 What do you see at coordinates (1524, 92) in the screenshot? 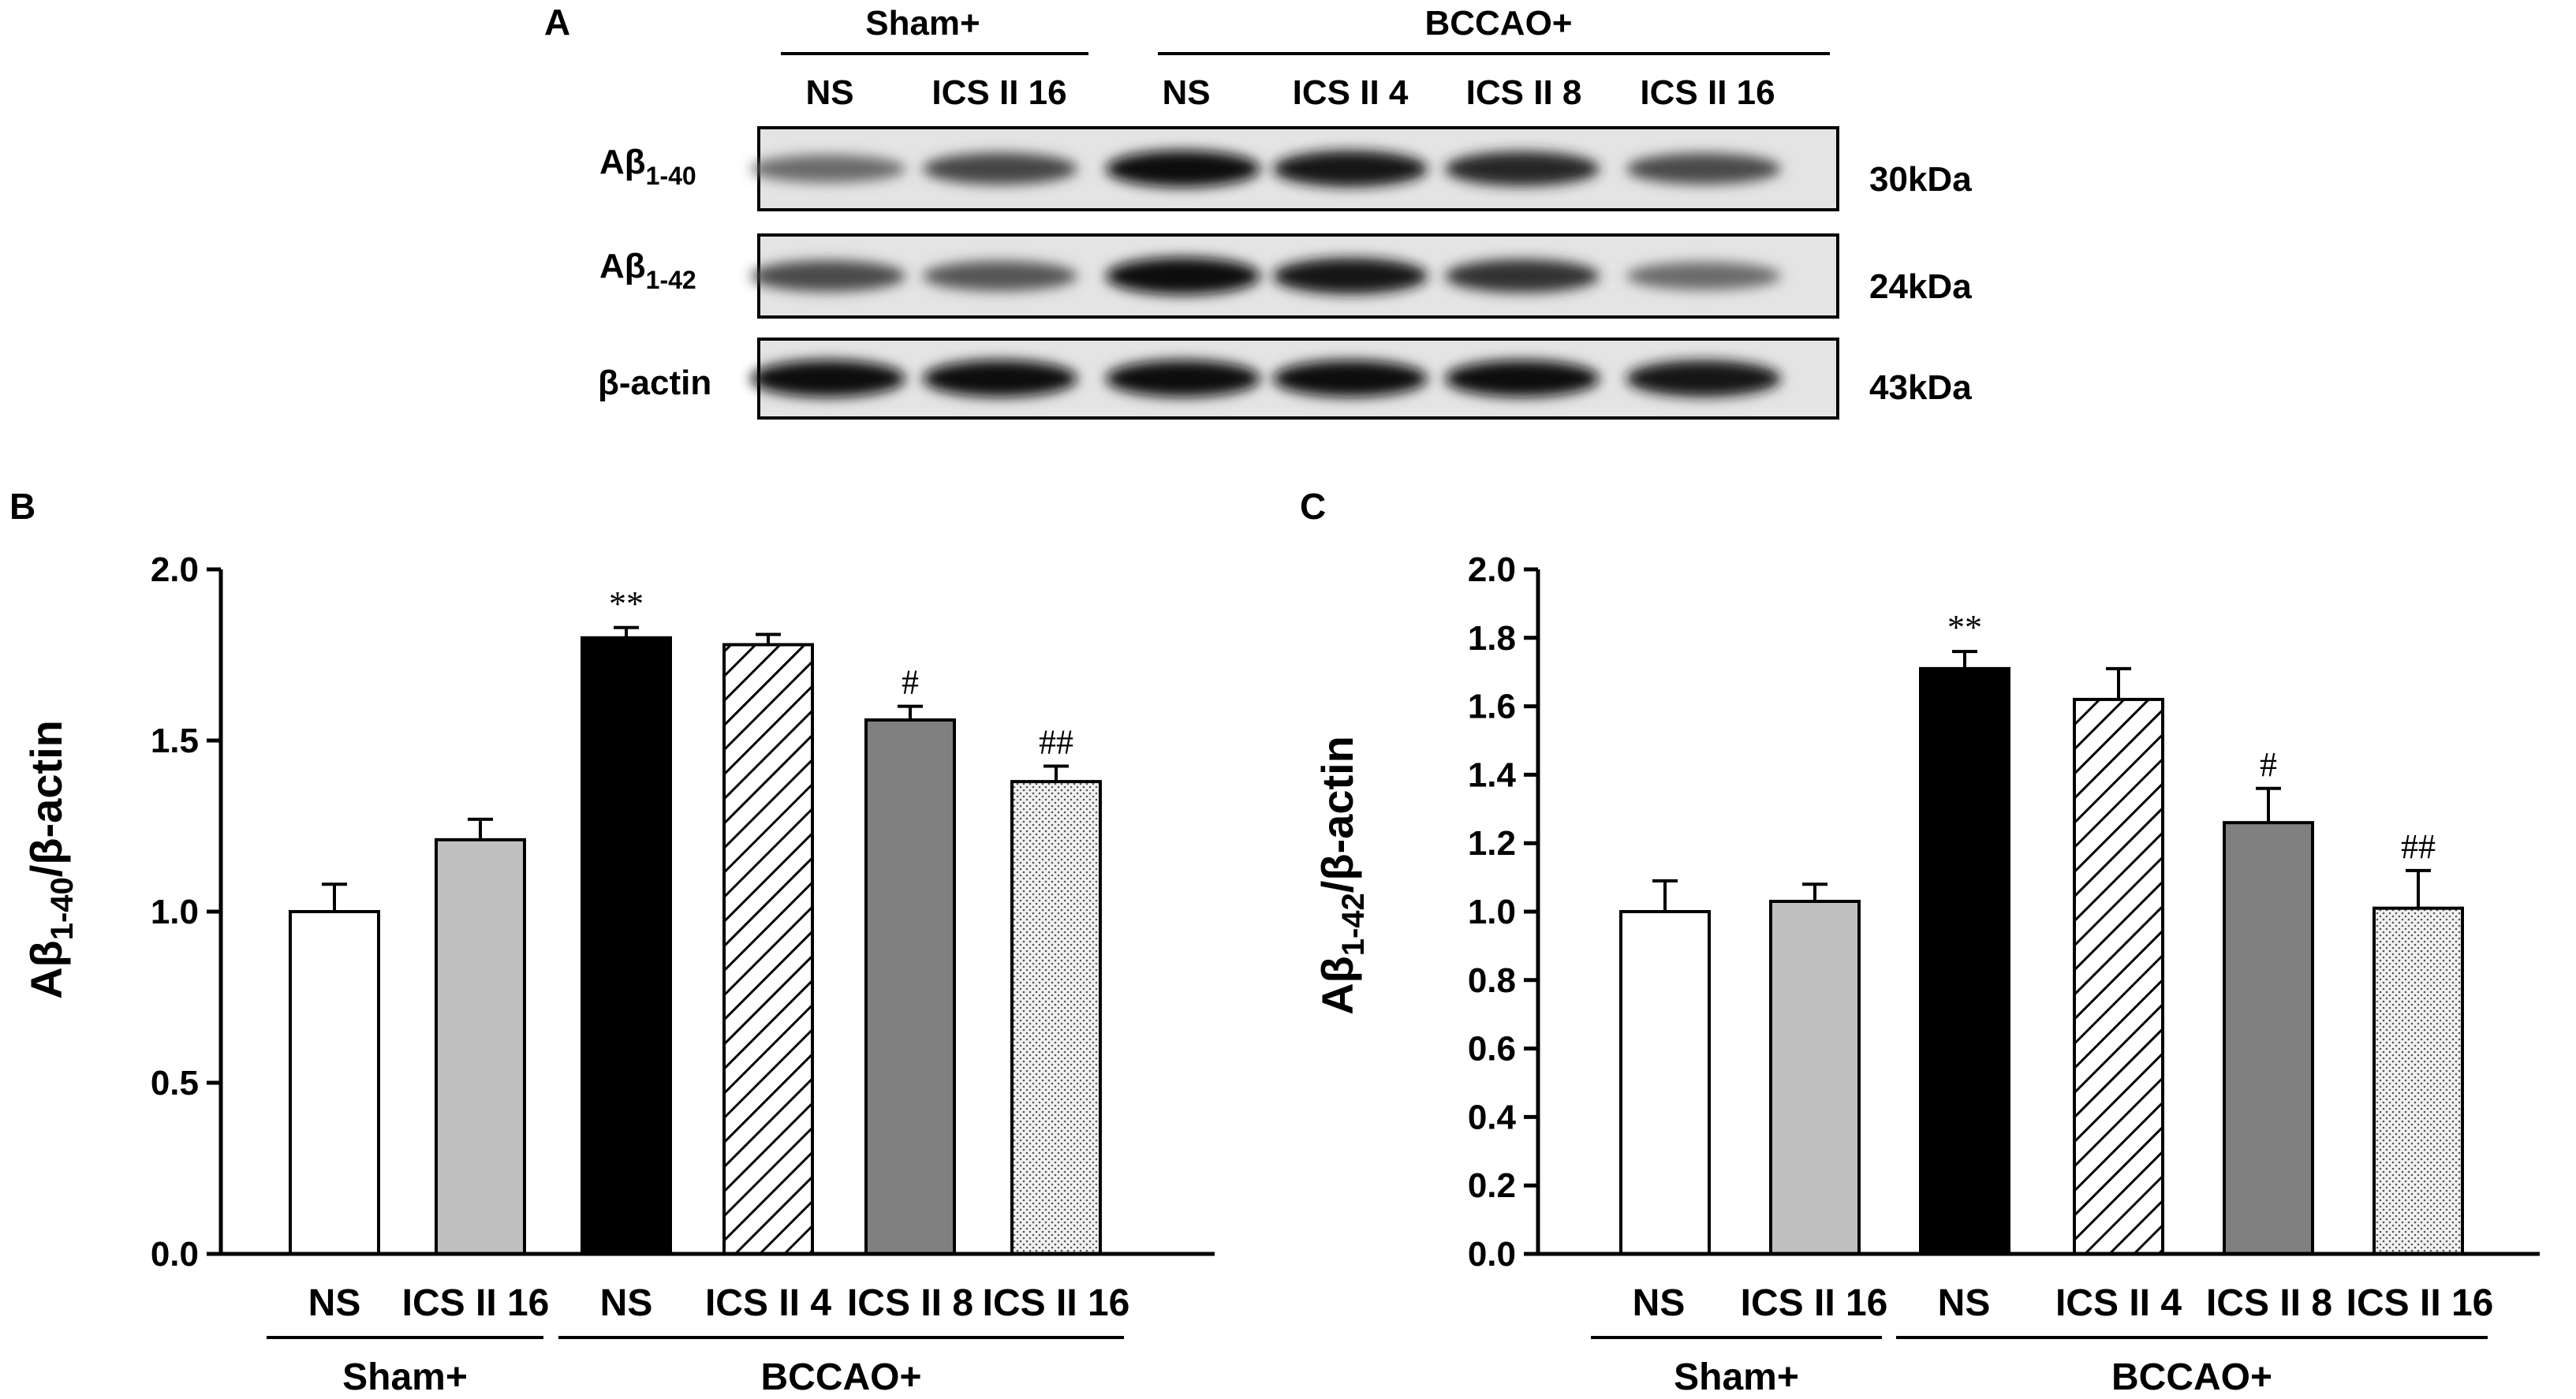
I see `blot-lane-label: ICS II 8` at bounding box center [1524, 92].